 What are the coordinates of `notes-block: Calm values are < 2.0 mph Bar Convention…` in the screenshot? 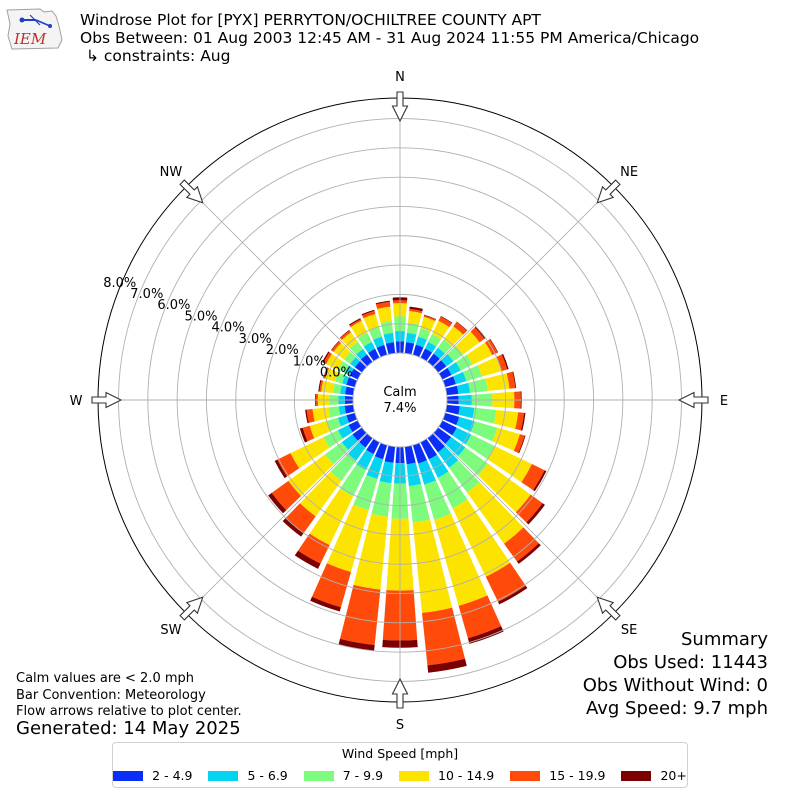 It's located at (129, 696).